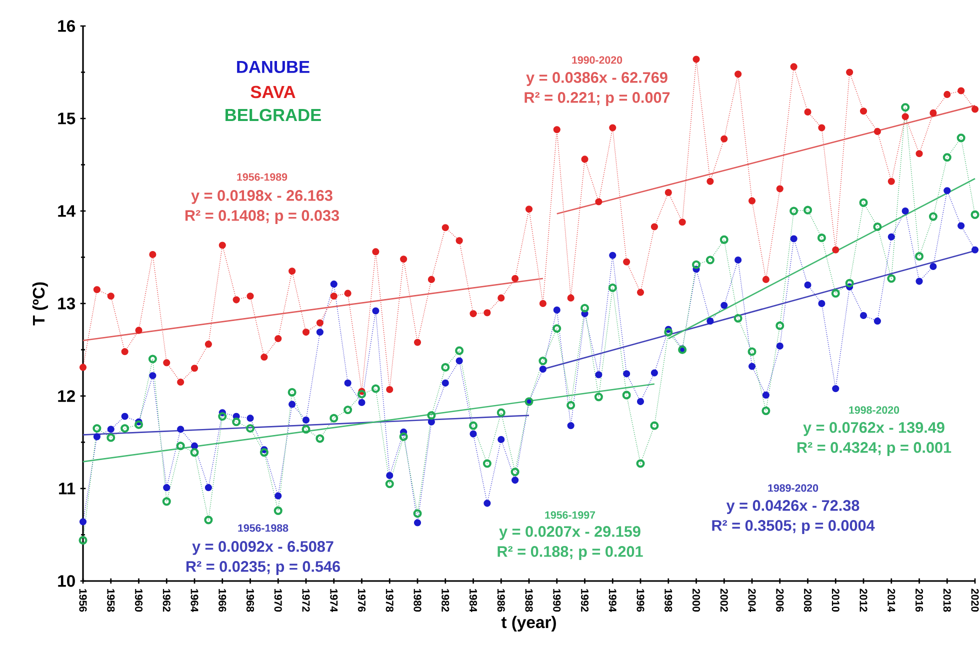 Image resolution: width=980 pixels, height=646 pixels. What do you see at coordinates (473, 600) in the screenshot?
I see `x-tick-label: 1984` at bounding box center [473, 600].